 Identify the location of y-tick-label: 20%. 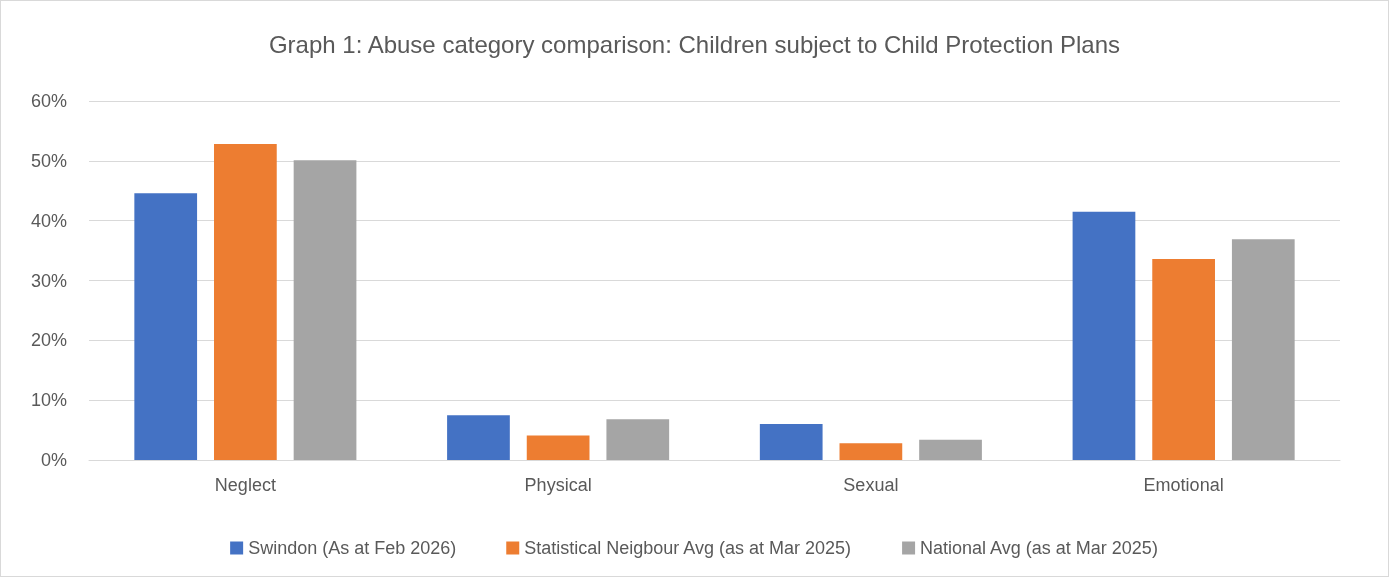
(48, 340).